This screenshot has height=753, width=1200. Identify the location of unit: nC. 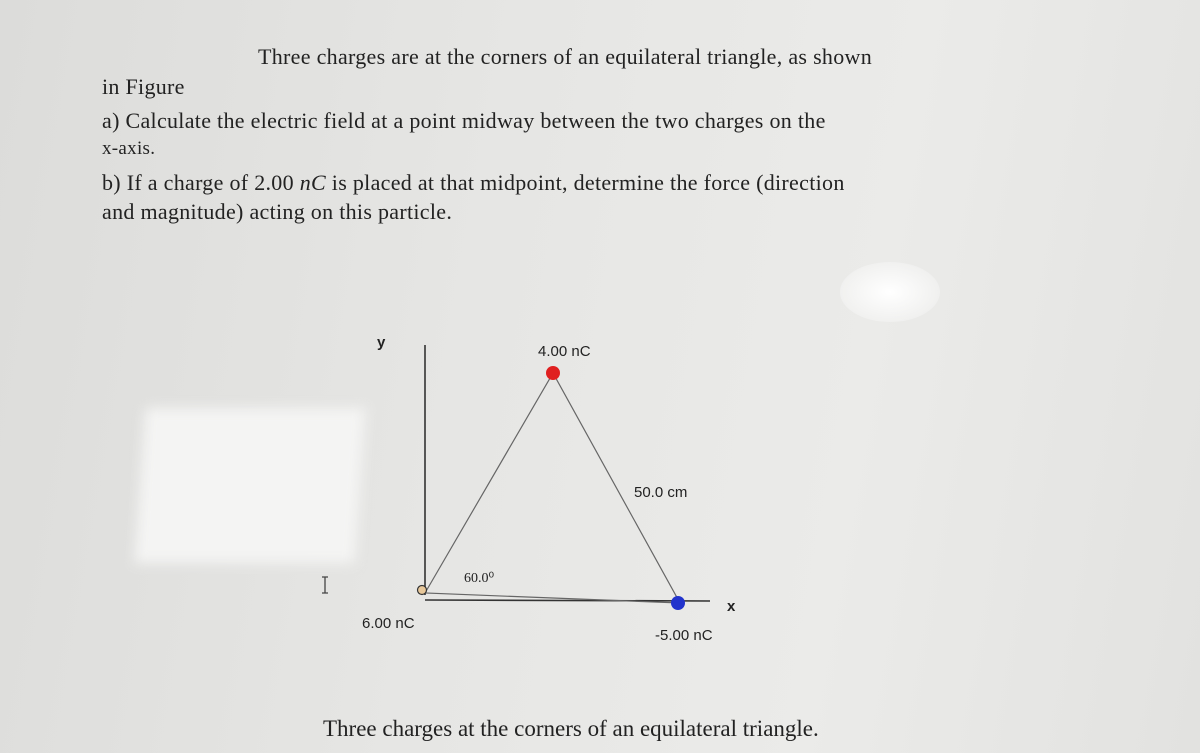
(312, 182).